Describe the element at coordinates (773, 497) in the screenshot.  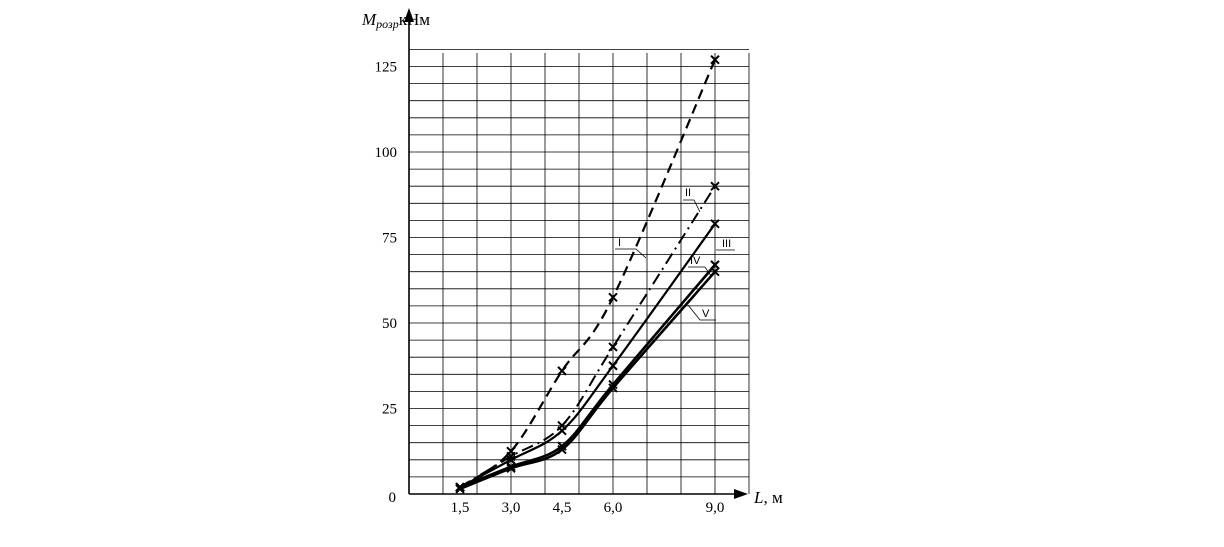
I see `x-axis-unit: , м` at that location.